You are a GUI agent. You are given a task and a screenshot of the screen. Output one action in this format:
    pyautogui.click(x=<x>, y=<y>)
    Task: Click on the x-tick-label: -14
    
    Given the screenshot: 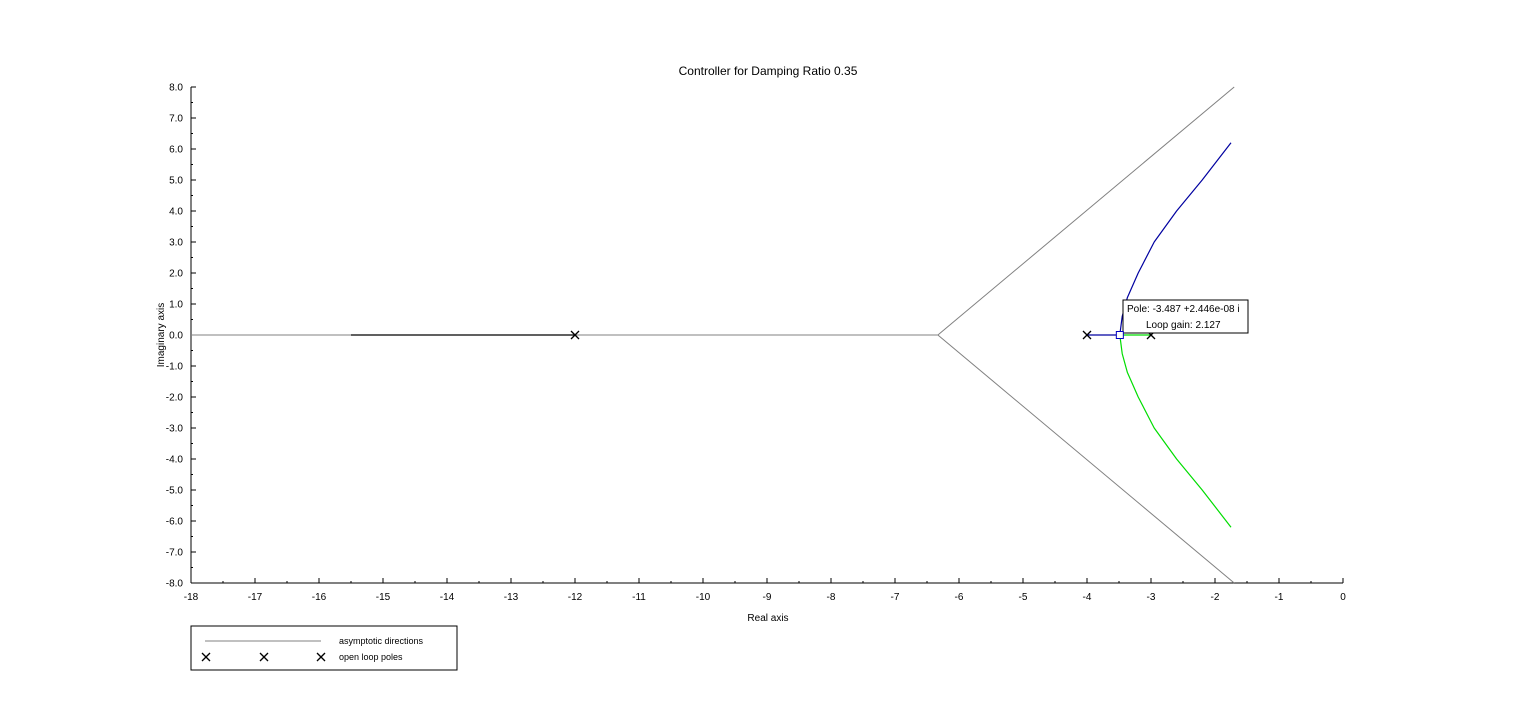 What is the action you would take?
    pyautogui.click(x=447, y=597)
    